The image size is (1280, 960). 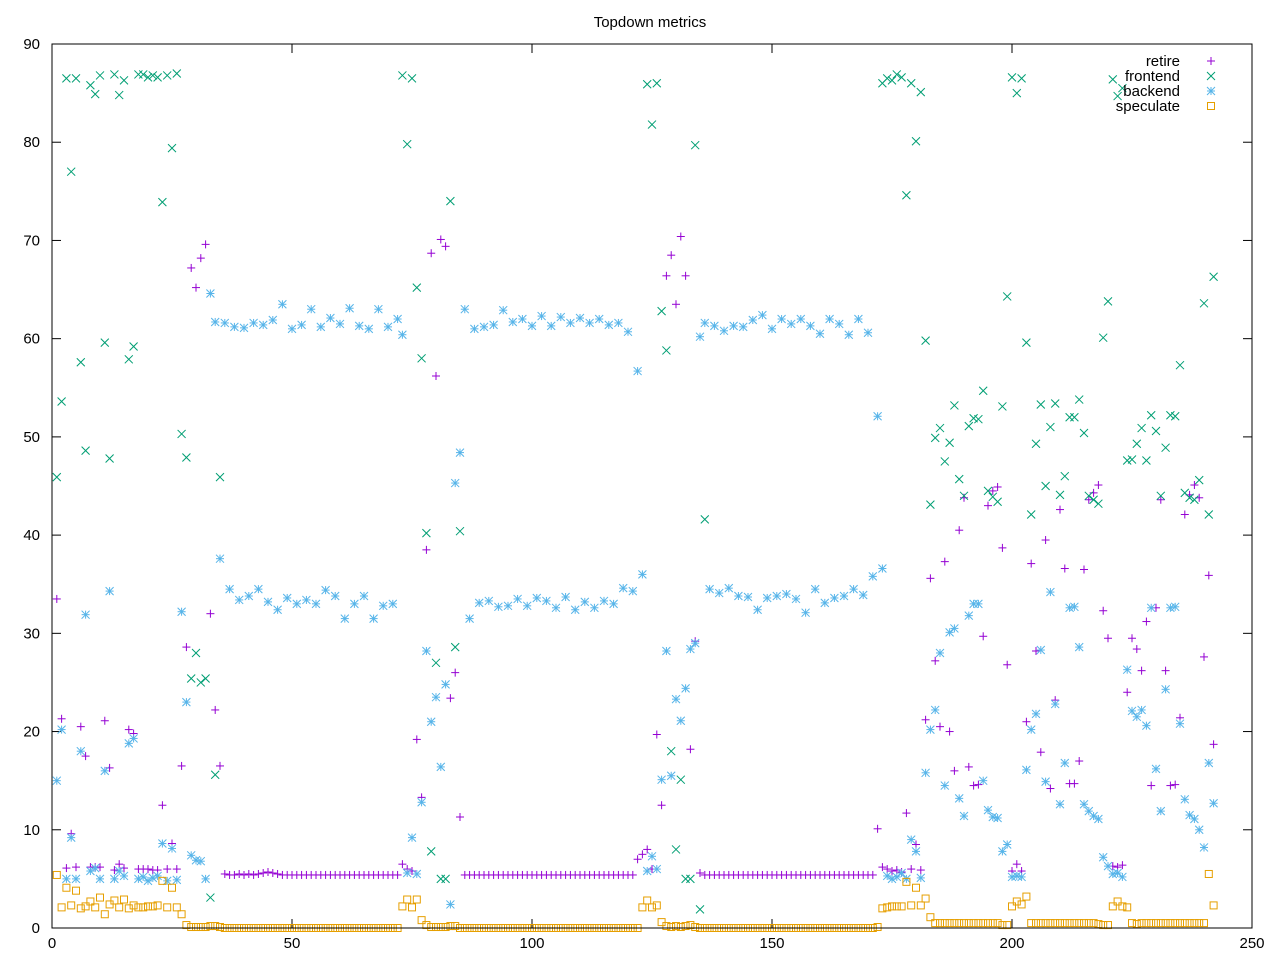 I want to click on y-tick-label: 70, so click(x=31, y=240).